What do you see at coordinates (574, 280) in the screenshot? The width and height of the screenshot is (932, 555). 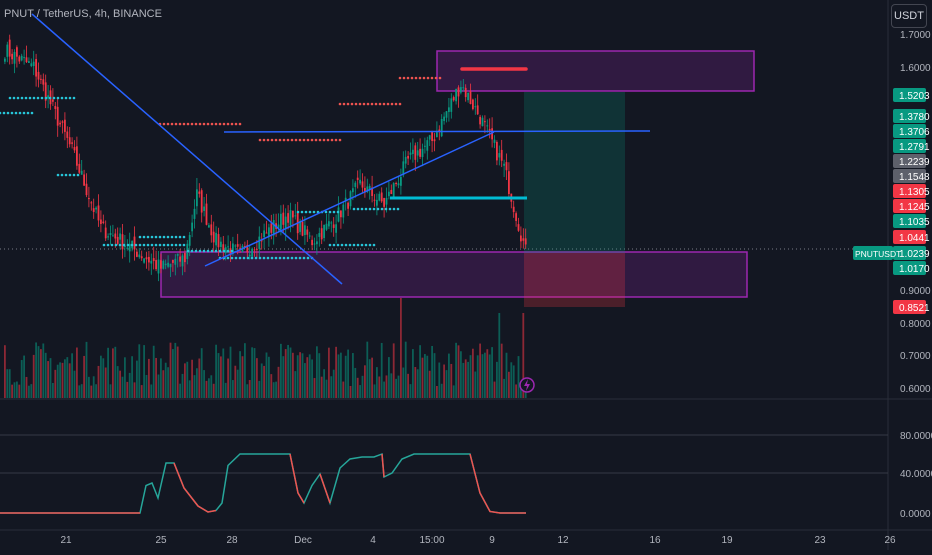 I see `long-position-stop-zone` at bounding box center [574, 280].